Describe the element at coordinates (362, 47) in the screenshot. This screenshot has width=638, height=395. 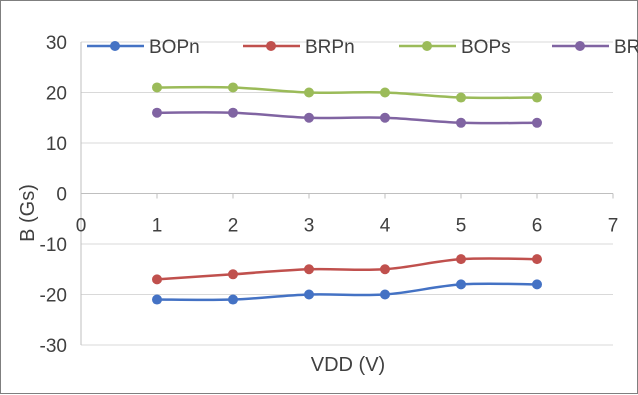
I see `legend: BOPn BRPn BOPs BRPs` at that location.